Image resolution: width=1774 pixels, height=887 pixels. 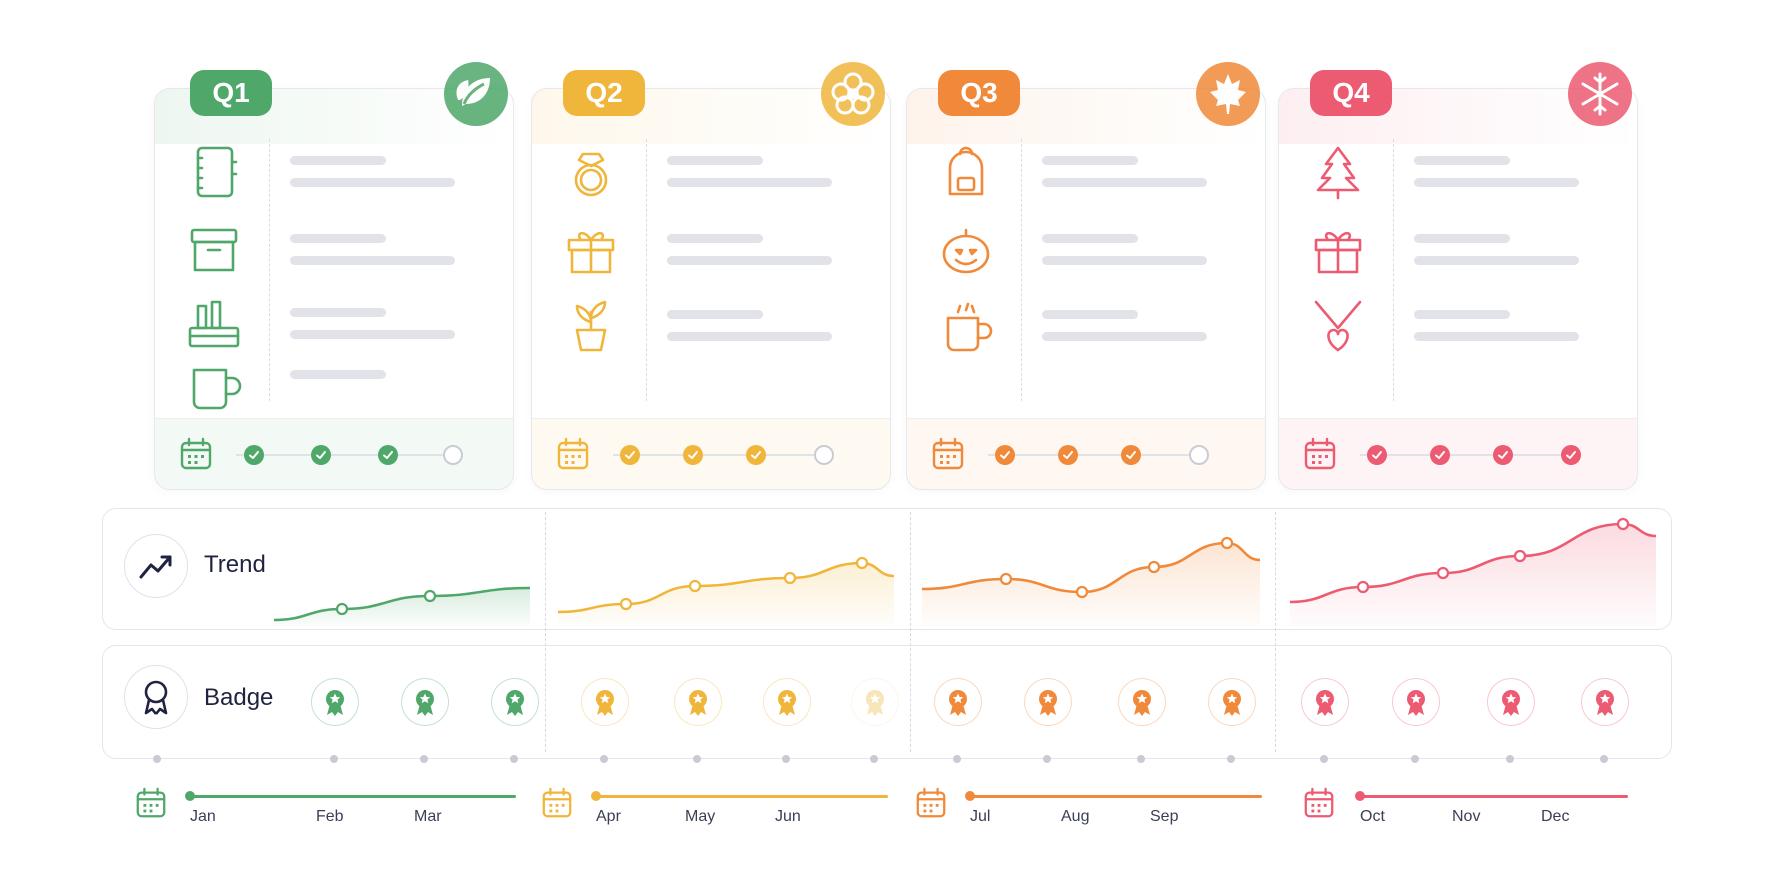 What do you see at coordinates (979, 93) in the screenshot?
I see `quarter-label: Q3` at bounding box center [979, 93].